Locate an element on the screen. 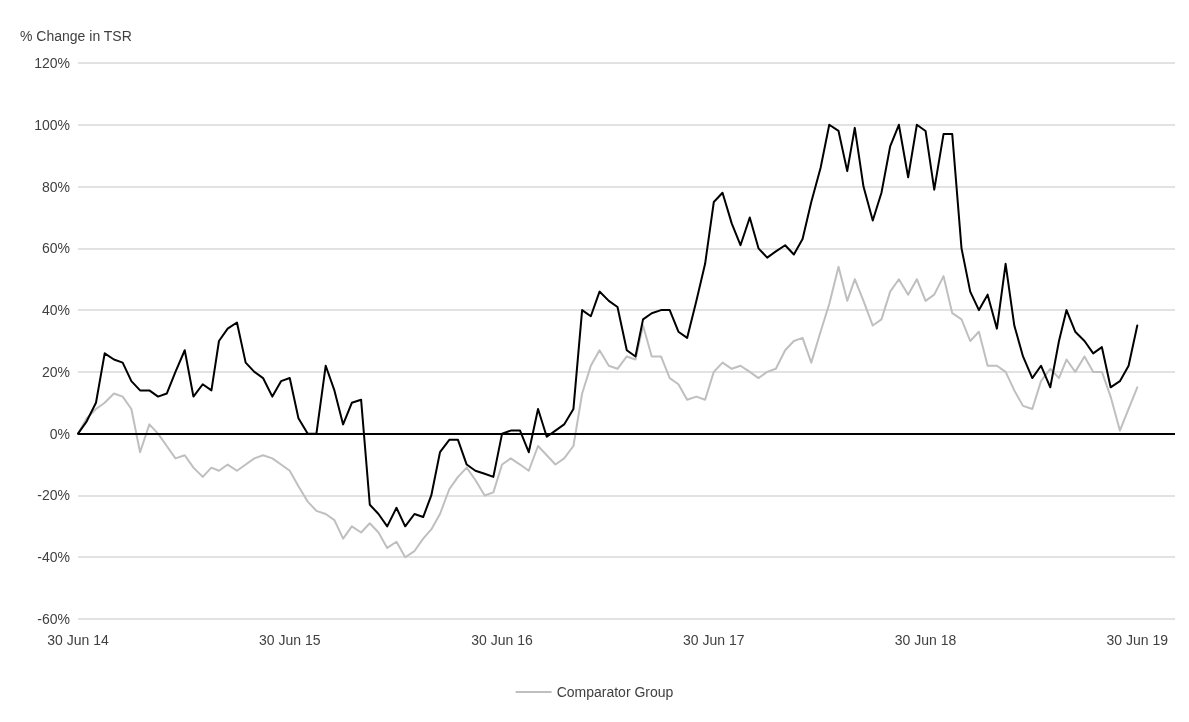  y-tick-label: 0% is located at coordinates (59, 433).